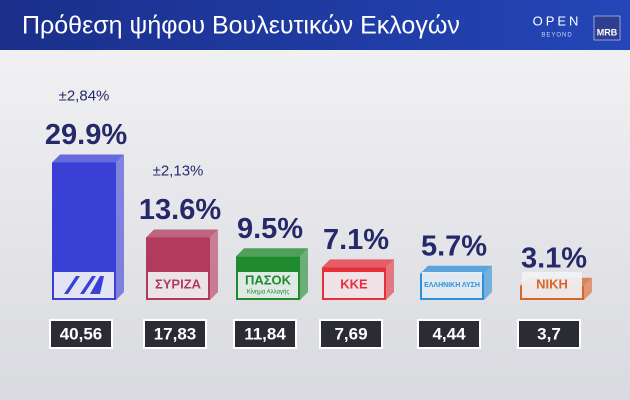 This screenshot has width=630, height=400. I want to click on party-sublabel: Κίνημα Αλλαγής, so click(268, 292).